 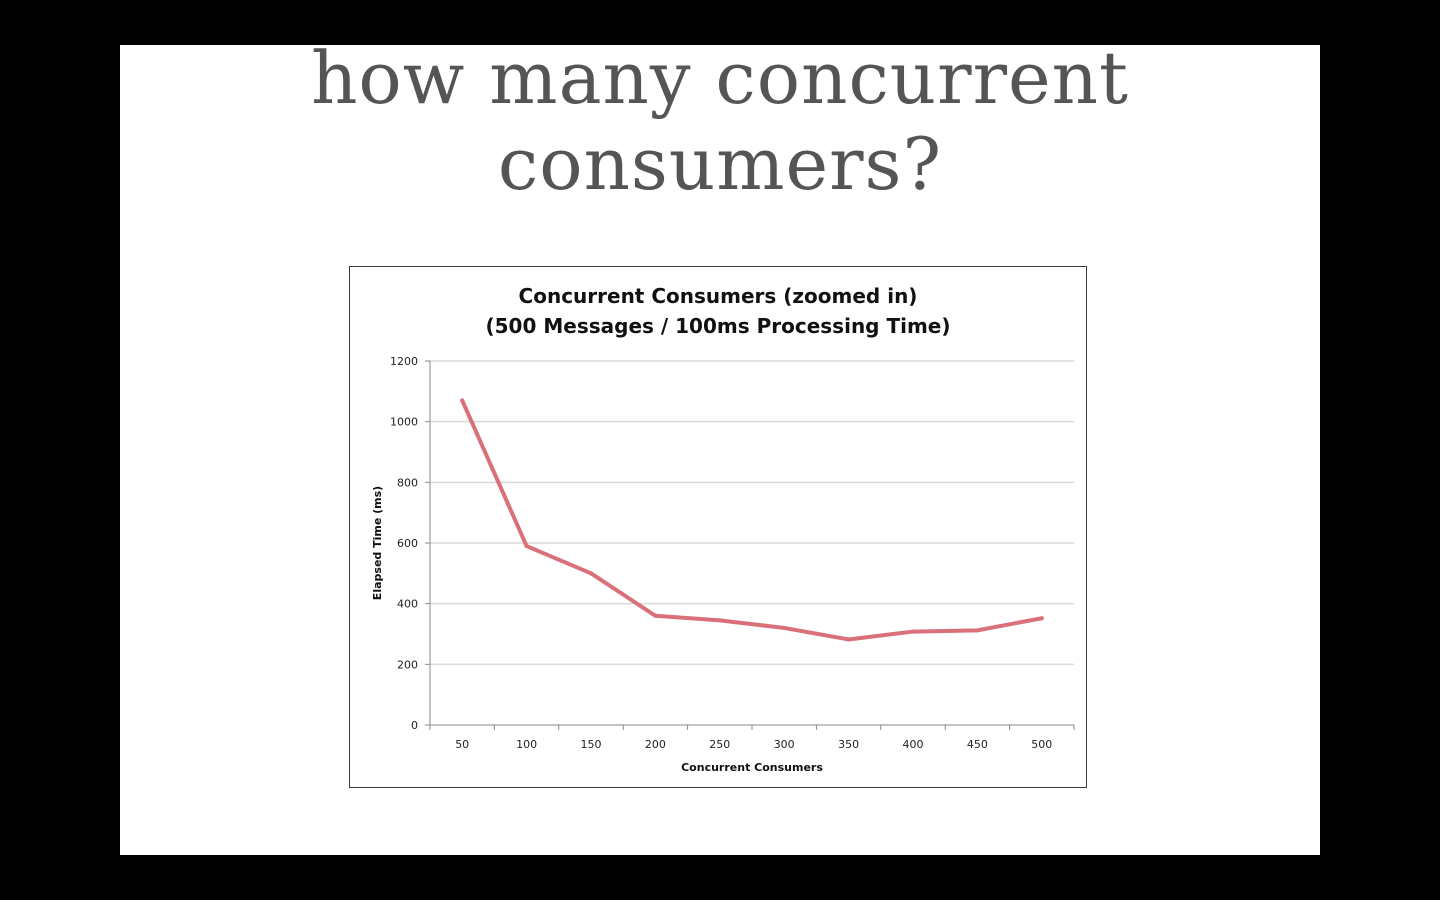 I want to click on y-tick-label: 400, so click(x=407, y=604).